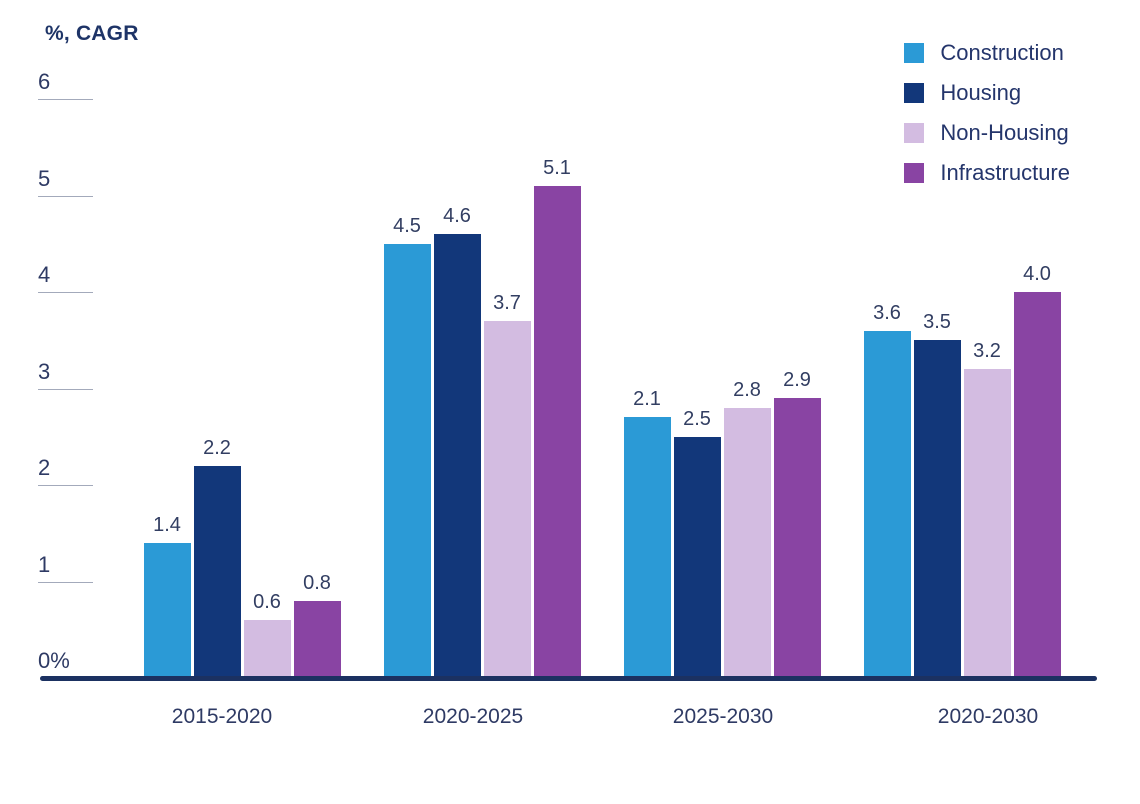 This screenshot has width=1140, height=804. Describe the element at coordinates (473, 716) in the screenshot. I see `x-tick-label: 2020-2025` at that location.